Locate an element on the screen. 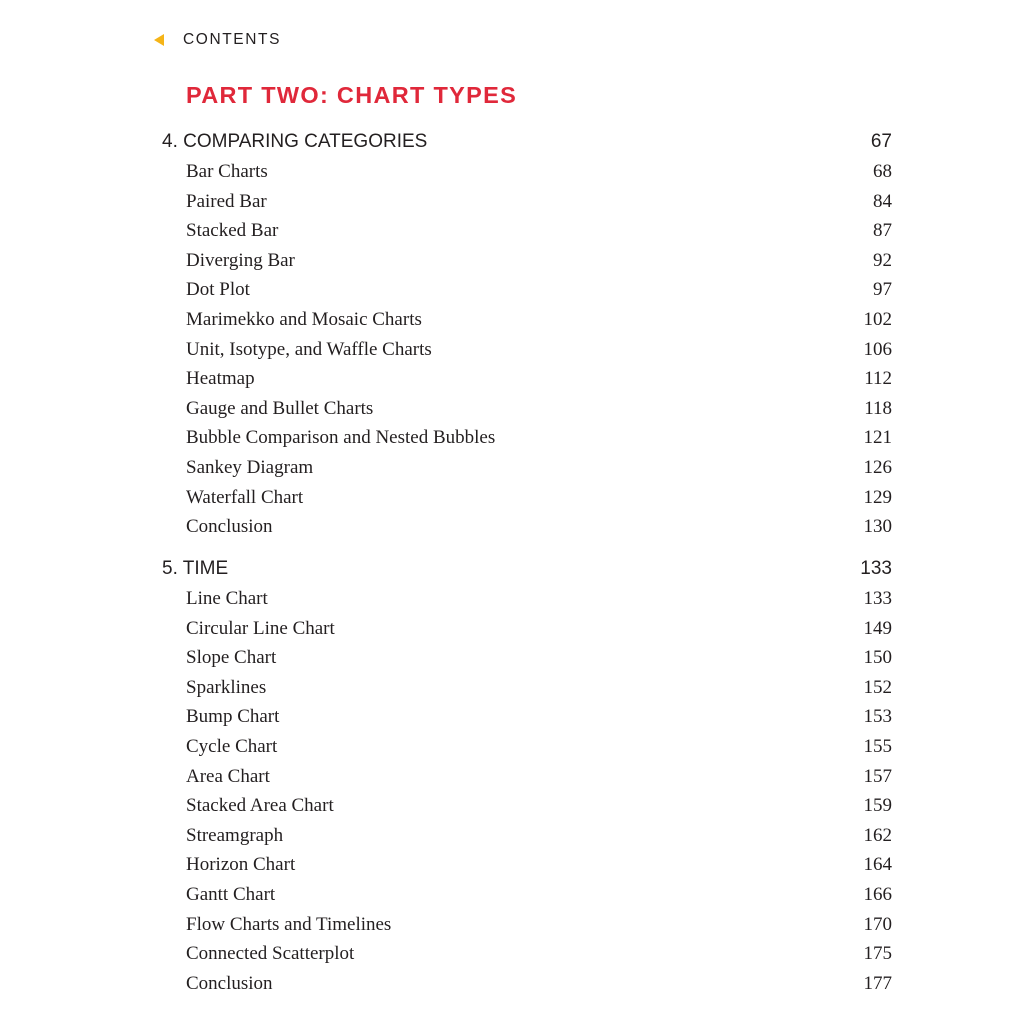 The image size is (1024, 1018). toc-entry: Flow Charts and Timelines 170 is located at coordinates (527, 925).